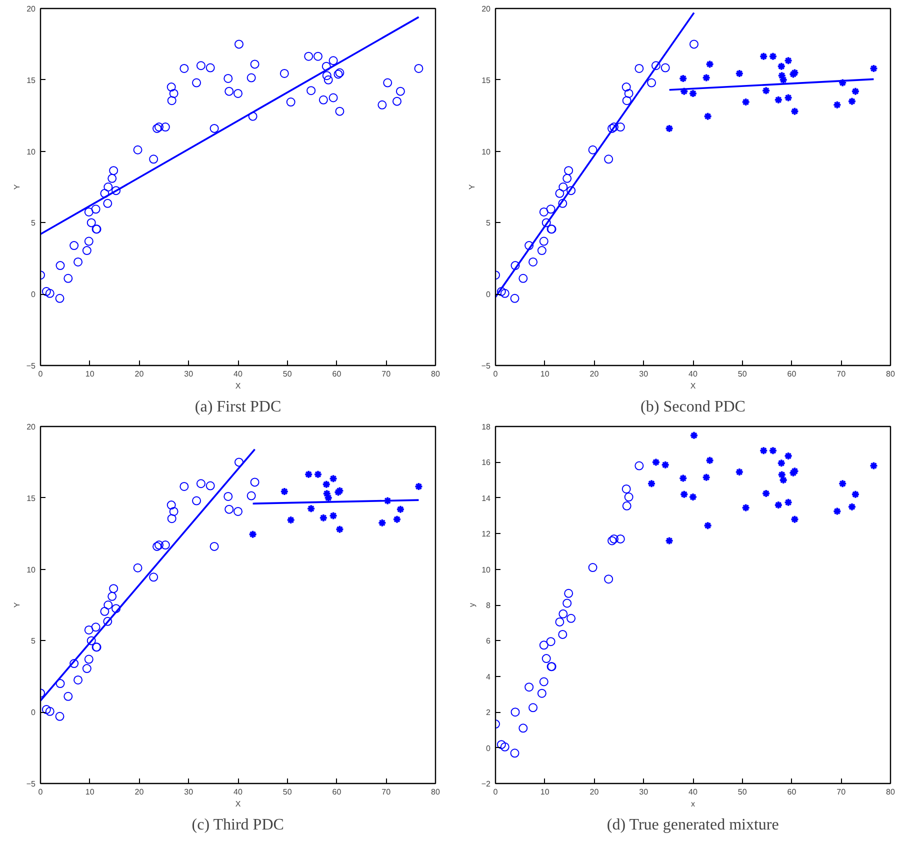 Image resolution: width=917 pixels, height=843 pixels. I want to click on y-tick-label: 6, so click(489, 641).